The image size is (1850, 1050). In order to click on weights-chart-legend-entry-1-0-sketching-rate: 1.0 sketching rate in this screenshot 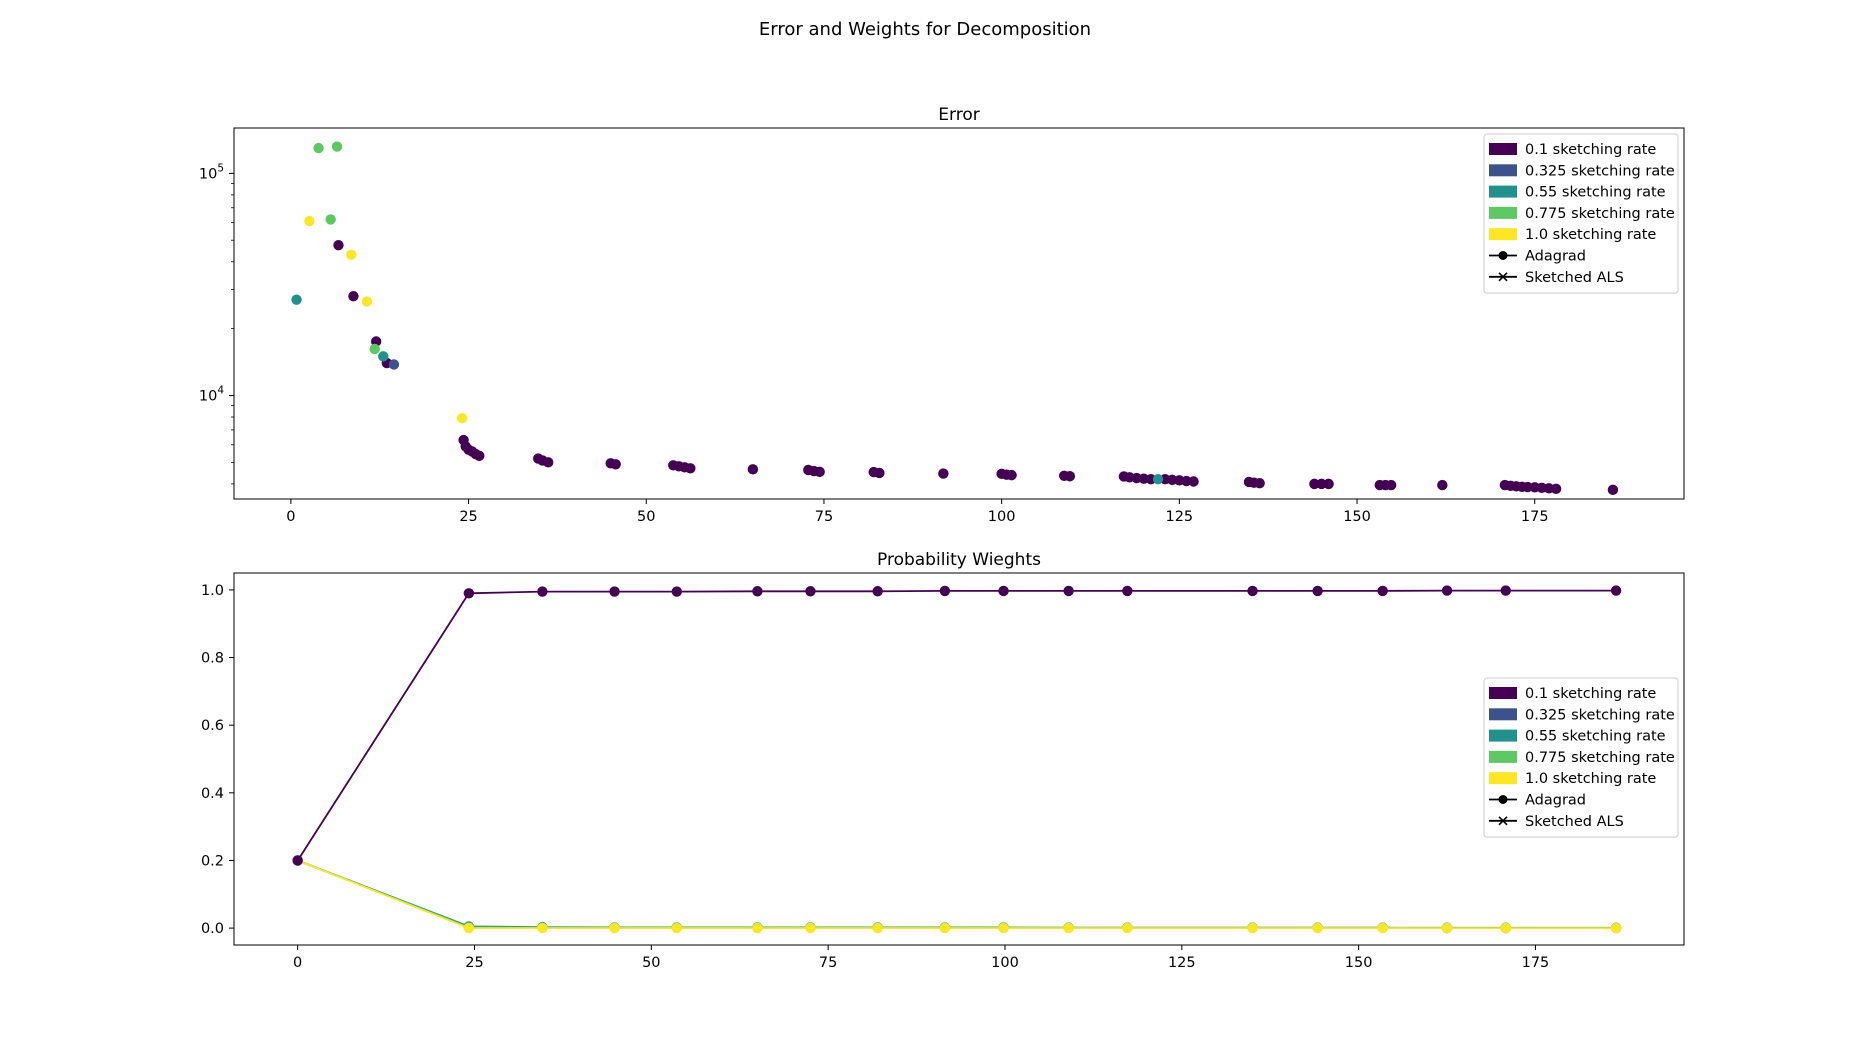, I will do `click(1572, 779)`.